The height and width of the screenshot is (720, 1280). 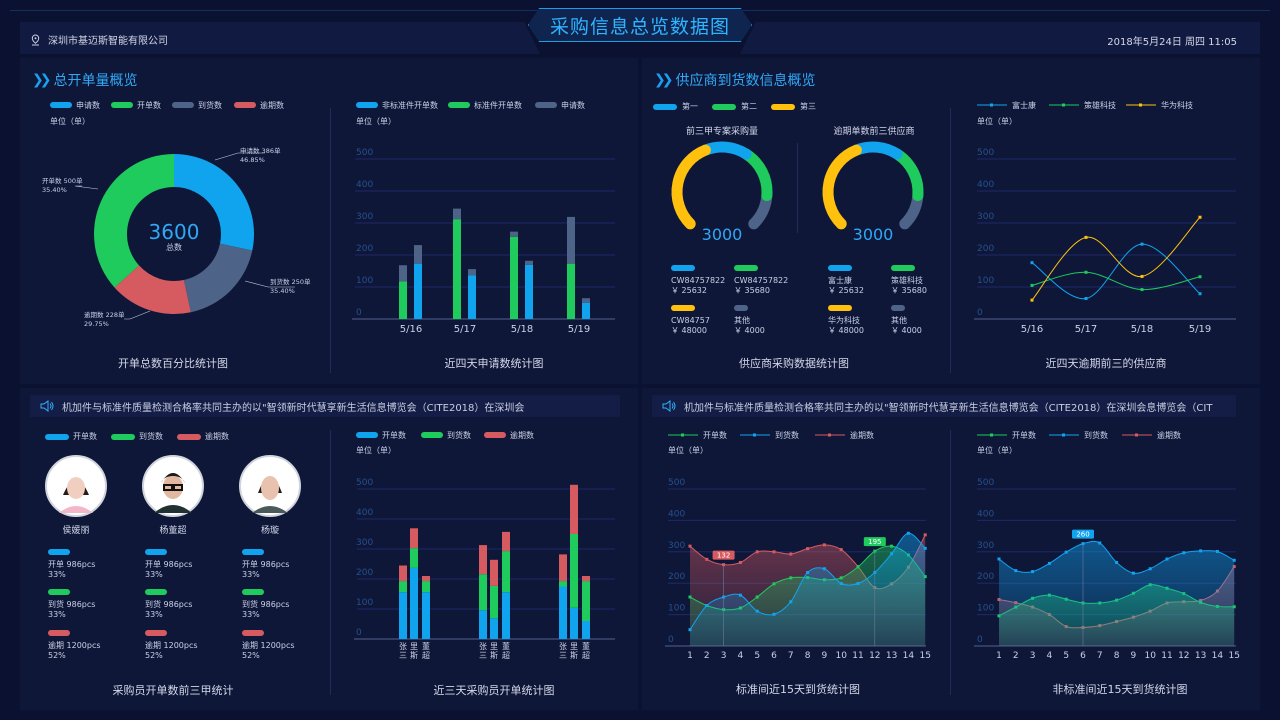 What do you see at coordinates (260, 150) in the screenshot?
I see `pie-label: 申请数 386单` at bounding box center [260, 150].